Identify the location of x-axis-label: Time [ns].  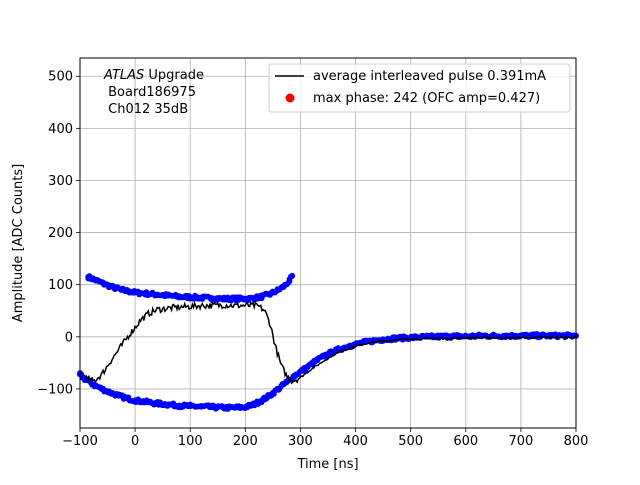
(327, 464).